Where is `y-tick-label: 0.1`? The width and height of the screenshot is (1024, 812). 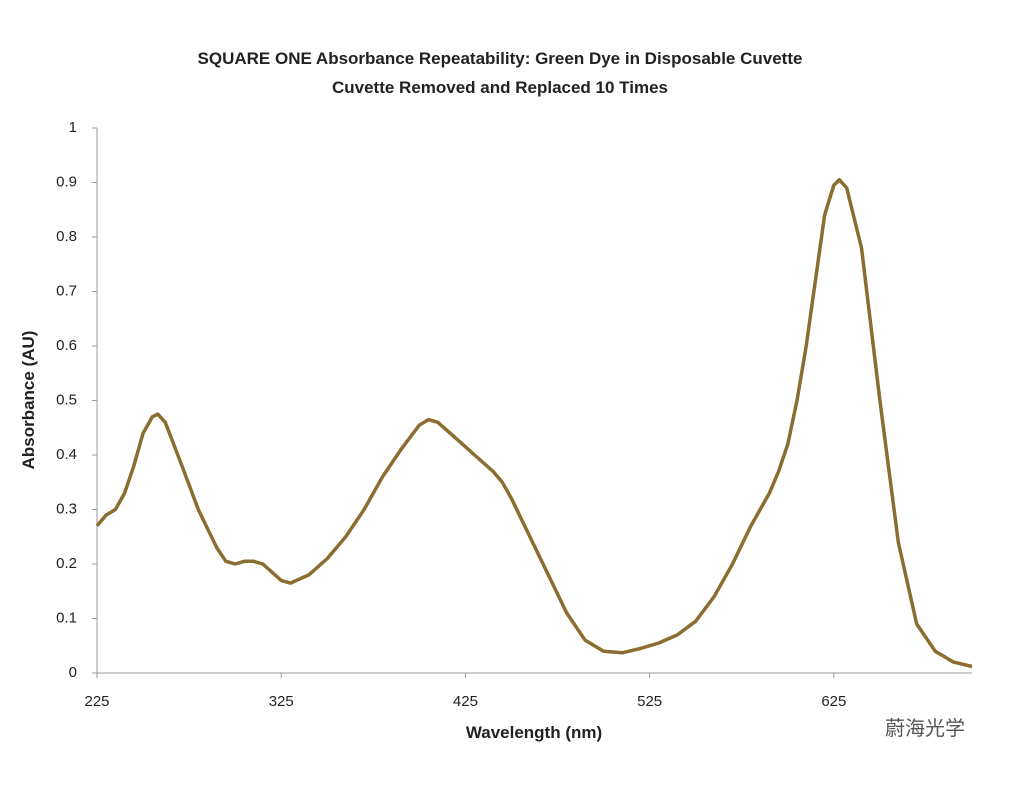
y-tick-label: 0.1 is located at coordinates (66, 617).